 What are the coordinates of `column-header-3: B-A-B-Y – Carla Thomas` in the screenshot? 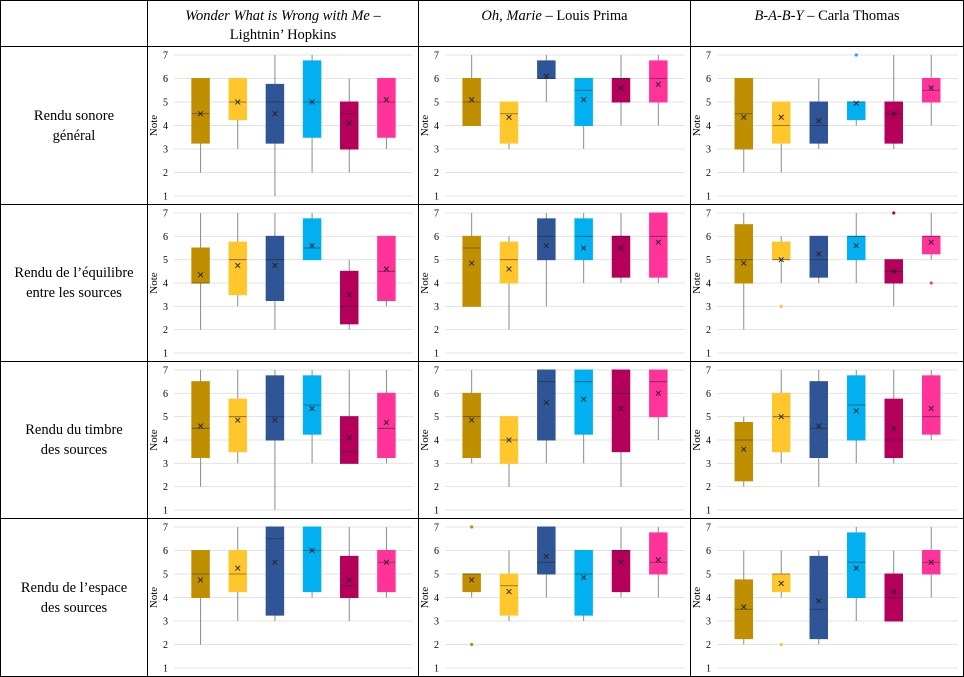 It's located at (827, 23).